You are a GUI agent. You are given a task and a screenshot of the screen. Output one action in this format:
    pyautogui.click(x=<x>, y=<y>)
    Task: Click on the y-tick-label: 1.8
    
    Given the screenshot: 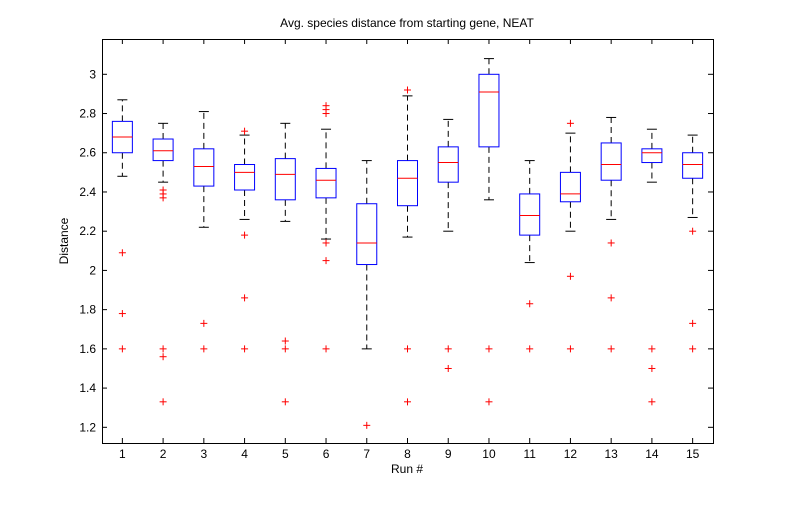 What is the action you would take?
    pyautogui.click(x=87, y=310)
    